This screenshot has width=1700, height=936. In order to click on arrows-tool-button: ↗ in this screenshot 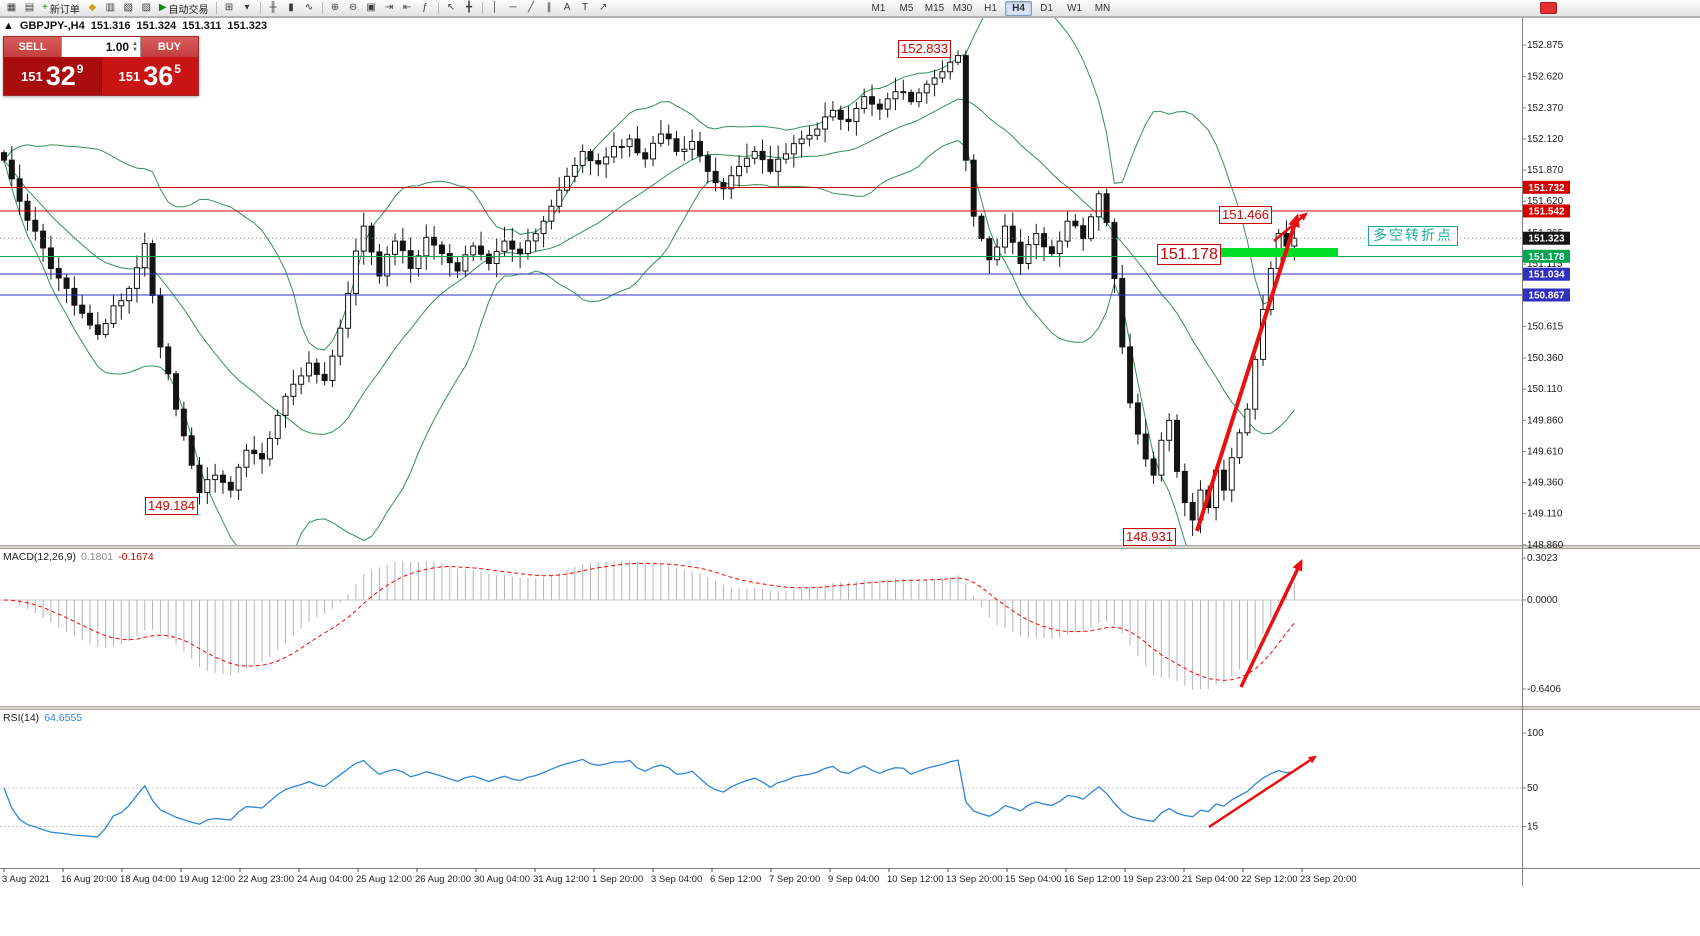, I will do `click(603, 8)`.